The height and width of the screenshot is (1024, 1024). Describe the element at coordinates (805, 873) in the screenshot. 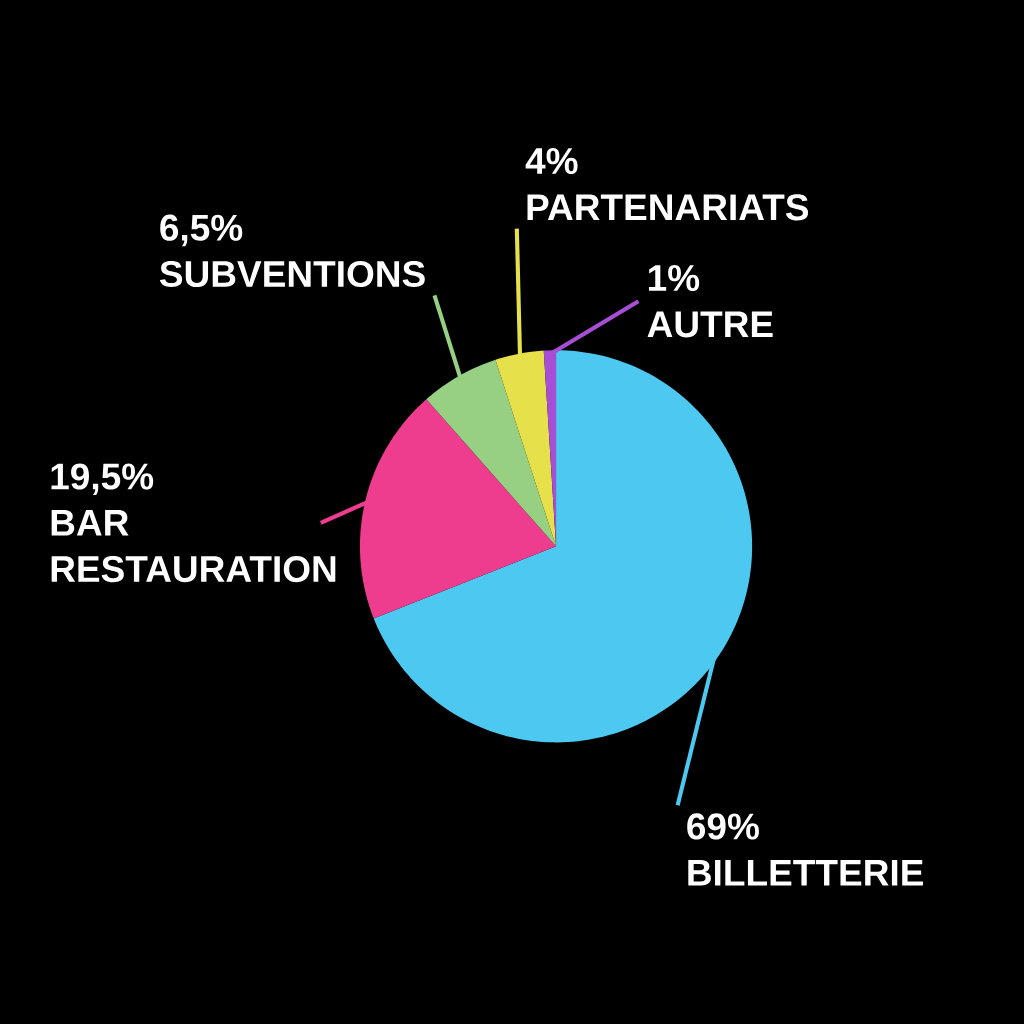

I see `slice-label: BILLETTERIE` at that location.